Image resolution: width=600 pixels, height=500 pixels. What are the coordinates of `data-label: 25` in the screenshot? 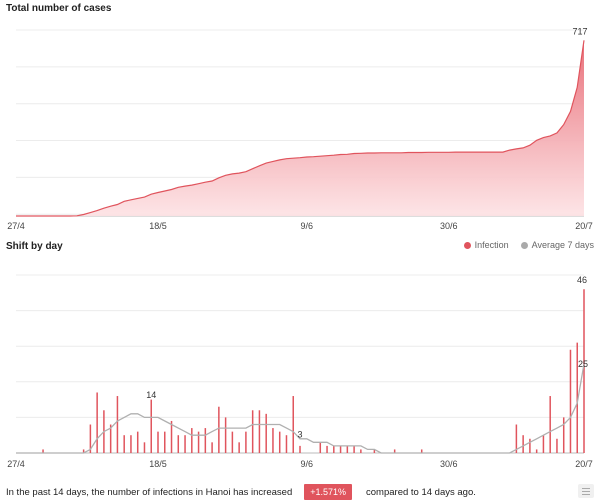 It's located at (583, 364).